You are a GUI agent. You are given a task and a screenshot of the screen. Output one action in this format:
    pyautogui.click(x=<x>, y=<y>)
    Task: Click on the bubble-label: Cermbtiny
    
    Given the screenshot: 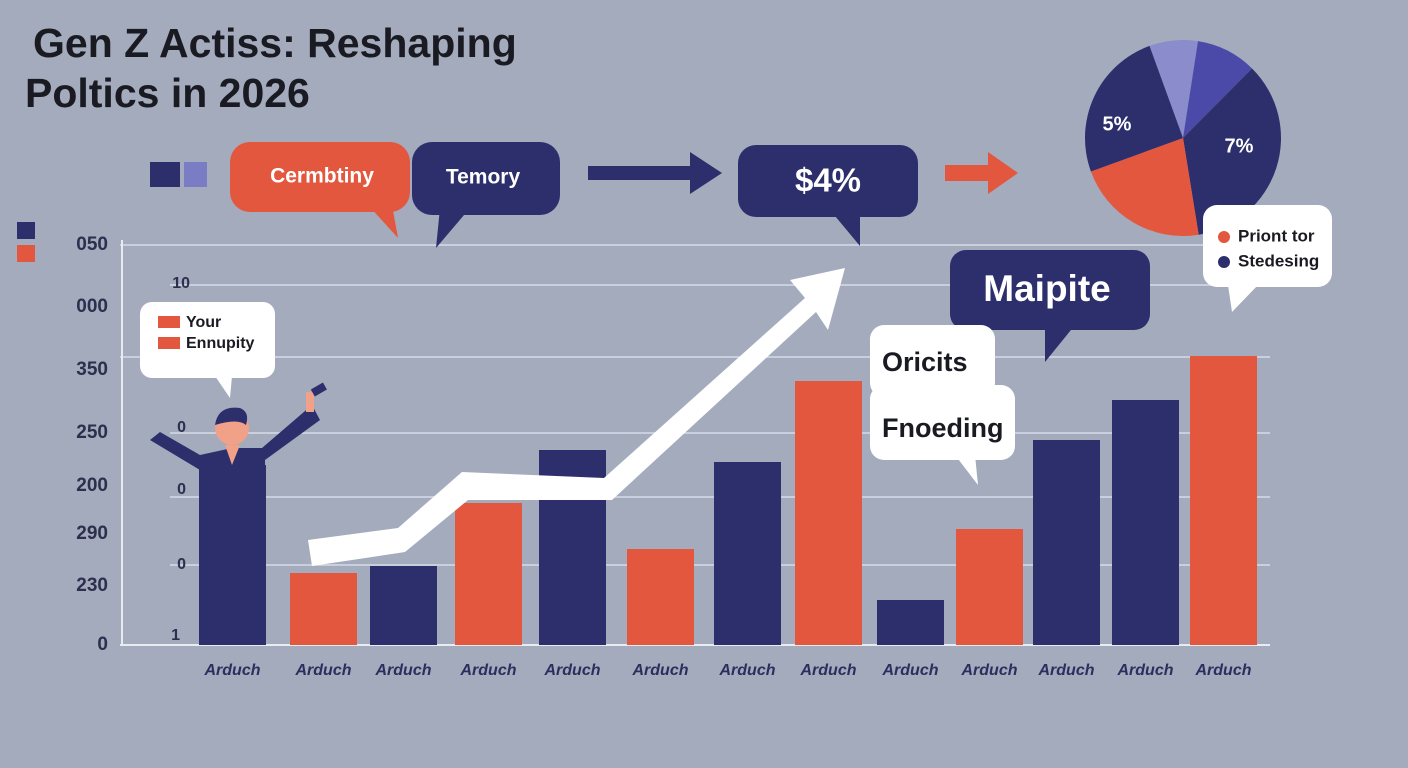 What is the action you would take?
    pyautogui.click(x=322, y=176)
    